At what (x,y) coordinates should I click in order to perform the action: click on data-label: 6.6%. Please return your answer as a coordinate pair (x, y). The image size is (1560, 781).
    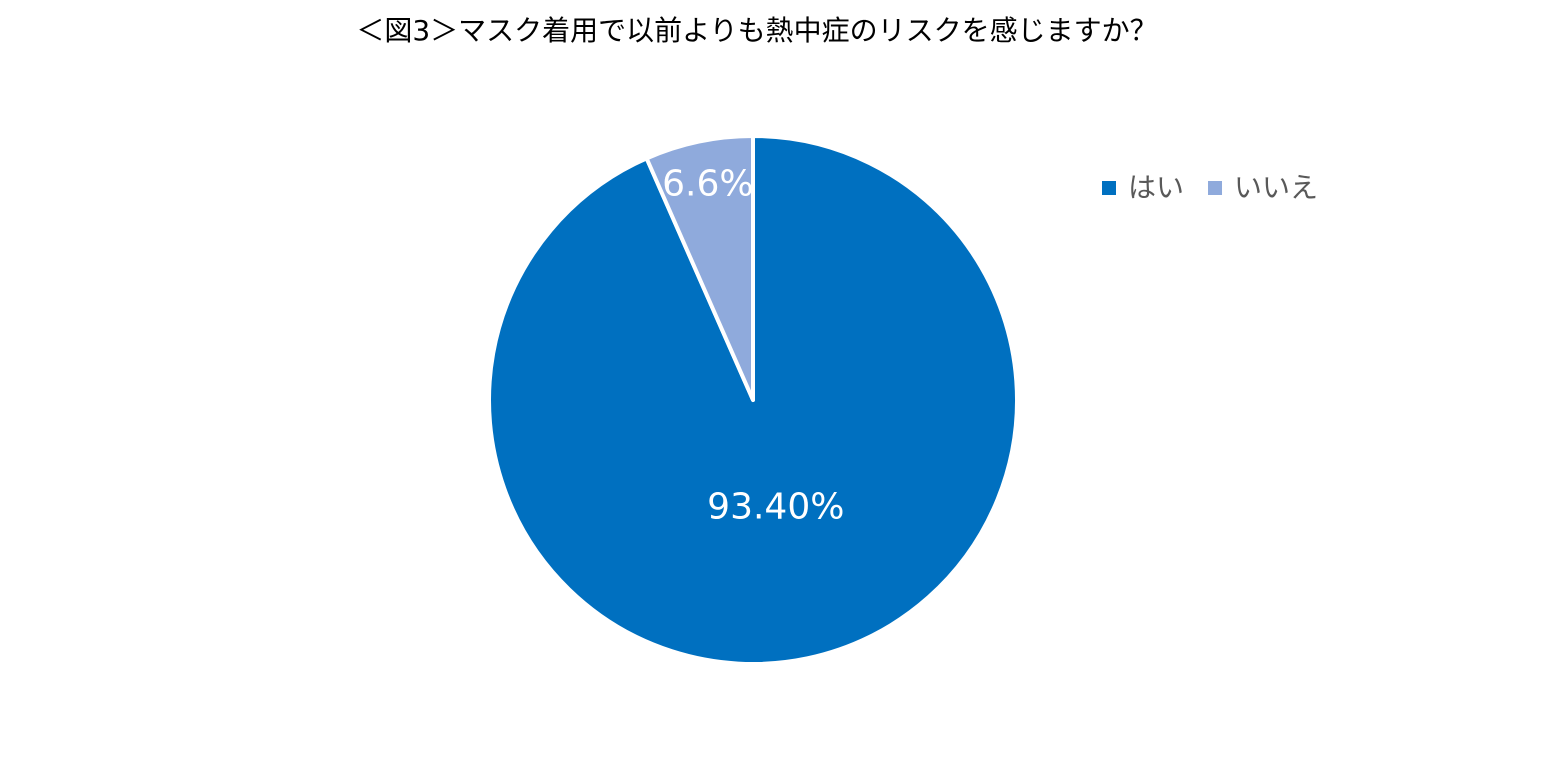
    Looking at the image, I should click on (707, 184).